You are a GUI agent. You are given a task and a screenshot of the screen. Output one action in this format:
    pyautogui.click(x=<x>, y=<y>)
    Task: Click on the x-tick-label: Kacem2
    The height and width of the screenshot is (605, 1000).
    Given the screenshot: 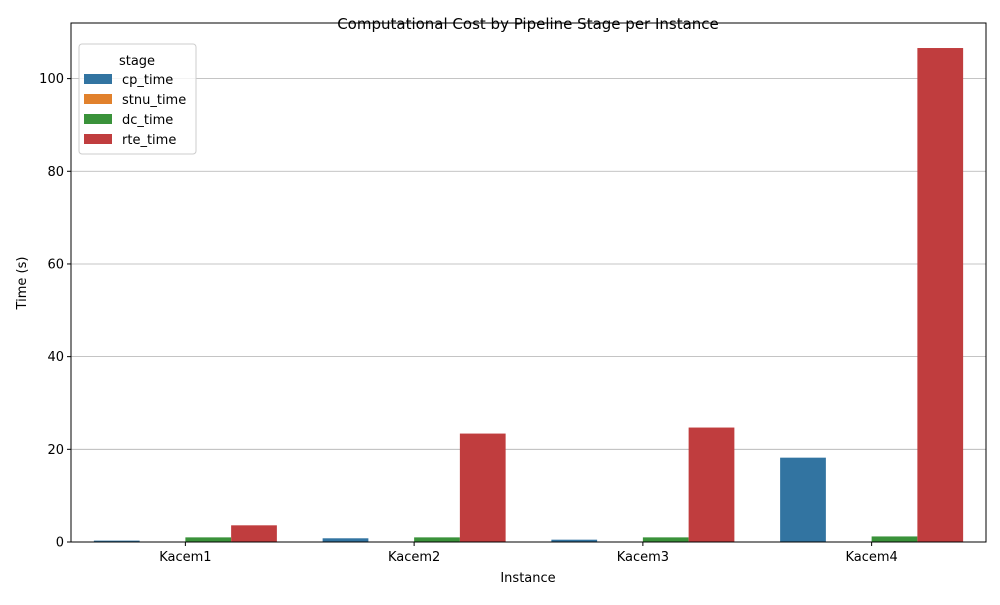 What is the action you would take?
    pyautogui.click(x=414, y=557)
    